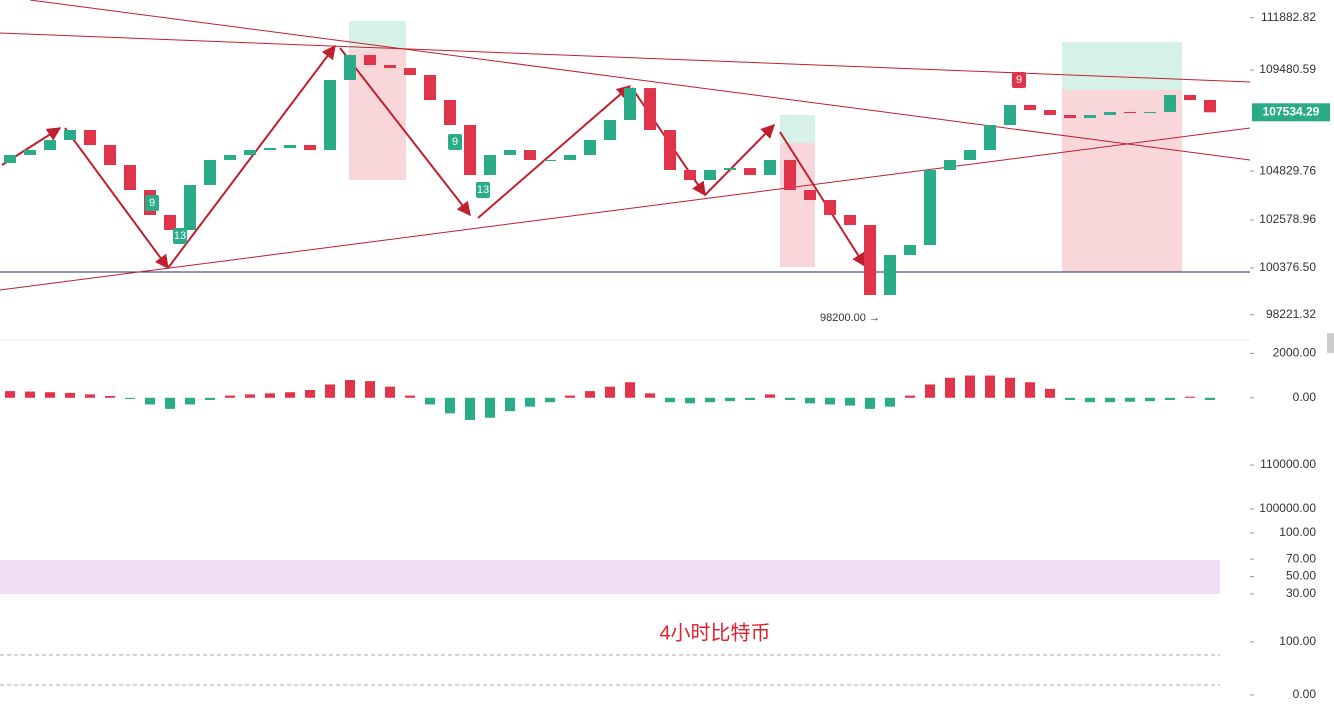 The height and width of the screenshot is (708, 1334). I want to click on y-tick-label: 100.00, so click(1297, 532).